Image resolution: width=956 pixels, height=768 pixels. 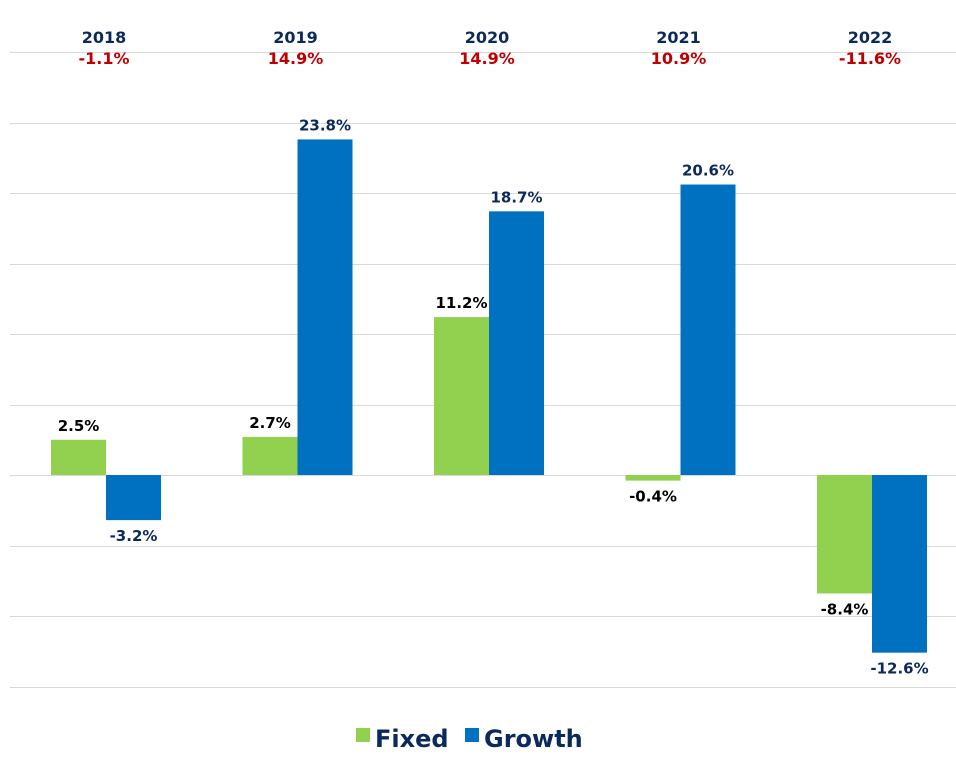 I want to click on annual-total-2022: -11.6%, so click(x=870, y=58).